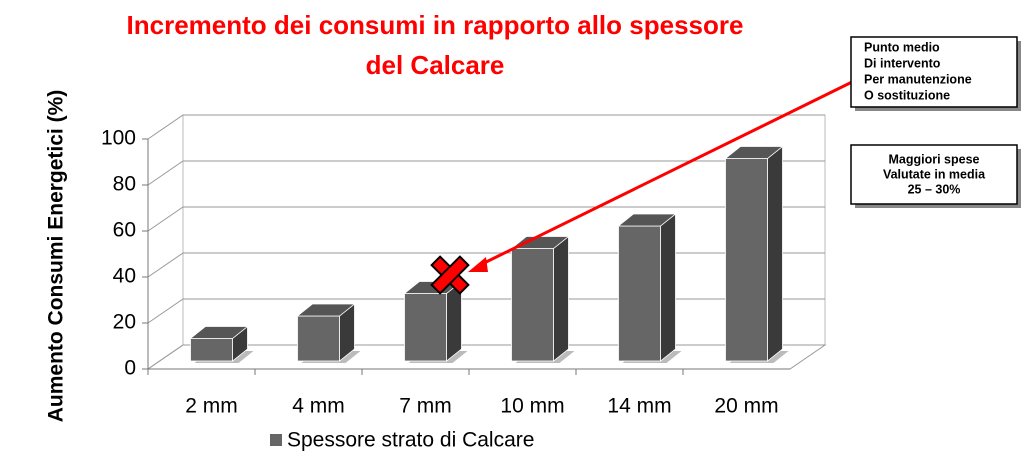  Describe the element at coordinates (130, 368) in the screenshot. I see `y-tick-label: 0` at that location.